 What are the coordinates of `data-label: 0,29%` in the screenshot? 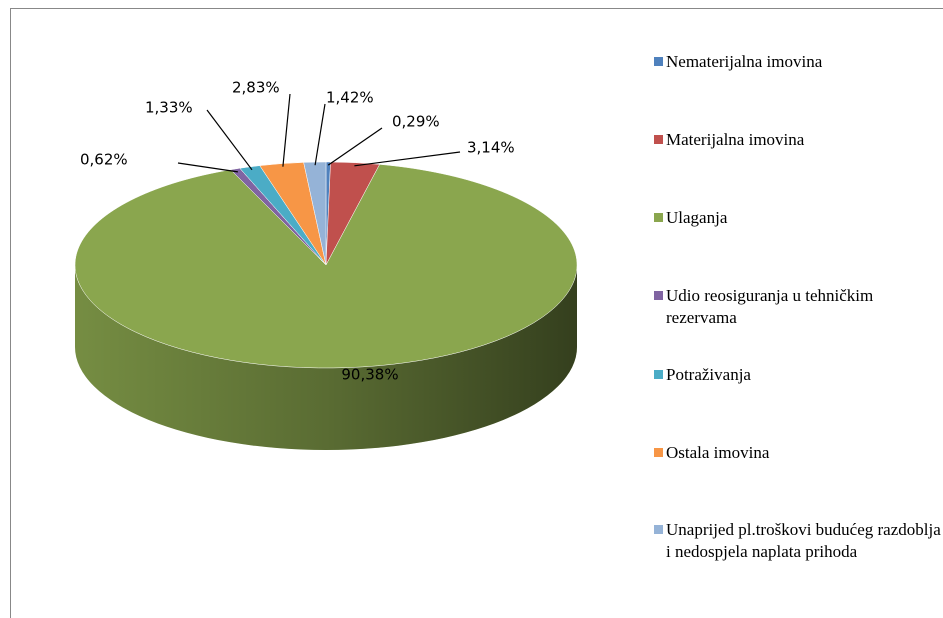 It's located at (416, 122).